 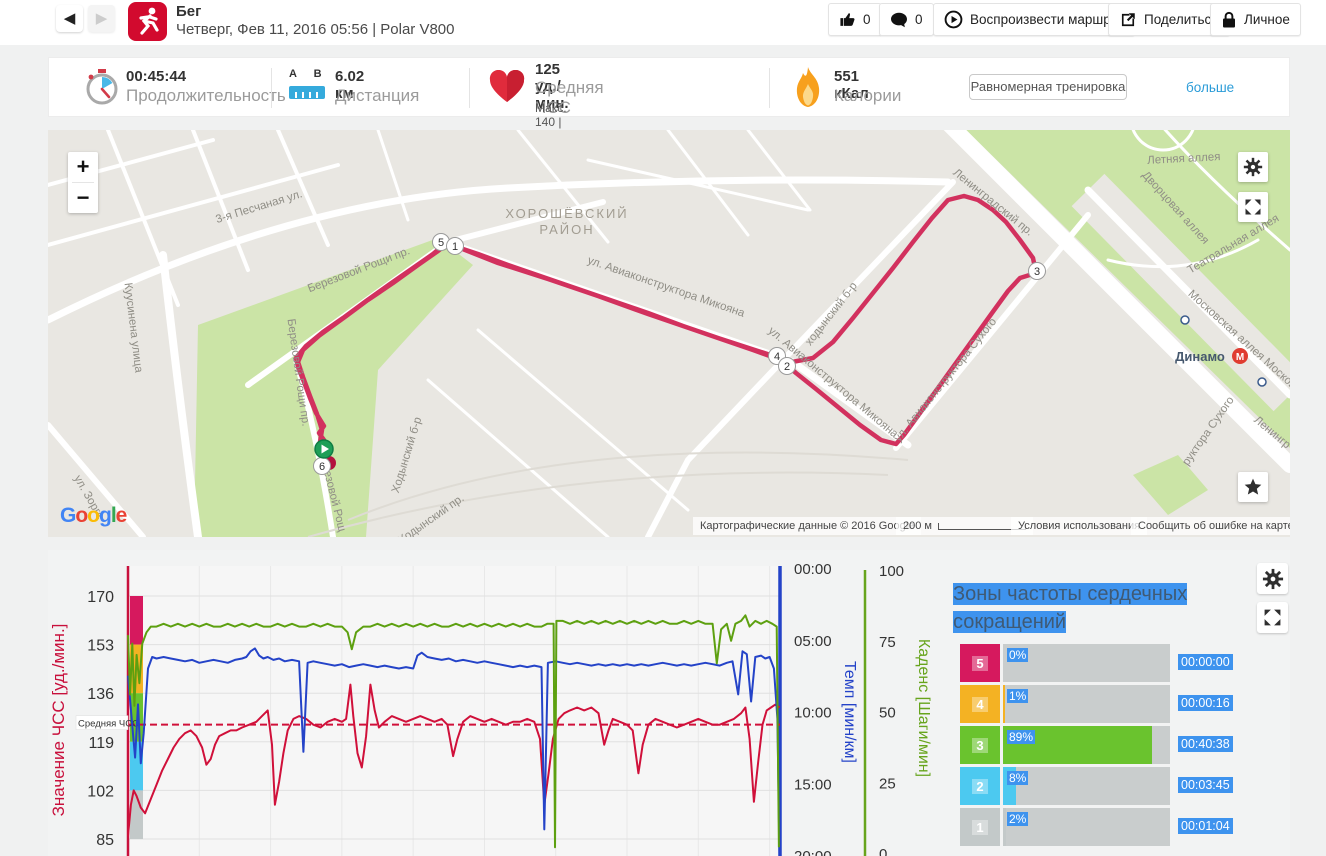 I want to click on session-subtitle: Четверг, Фев 11, 2016 05:56 | Polar V800, so click(x=315, y=29).